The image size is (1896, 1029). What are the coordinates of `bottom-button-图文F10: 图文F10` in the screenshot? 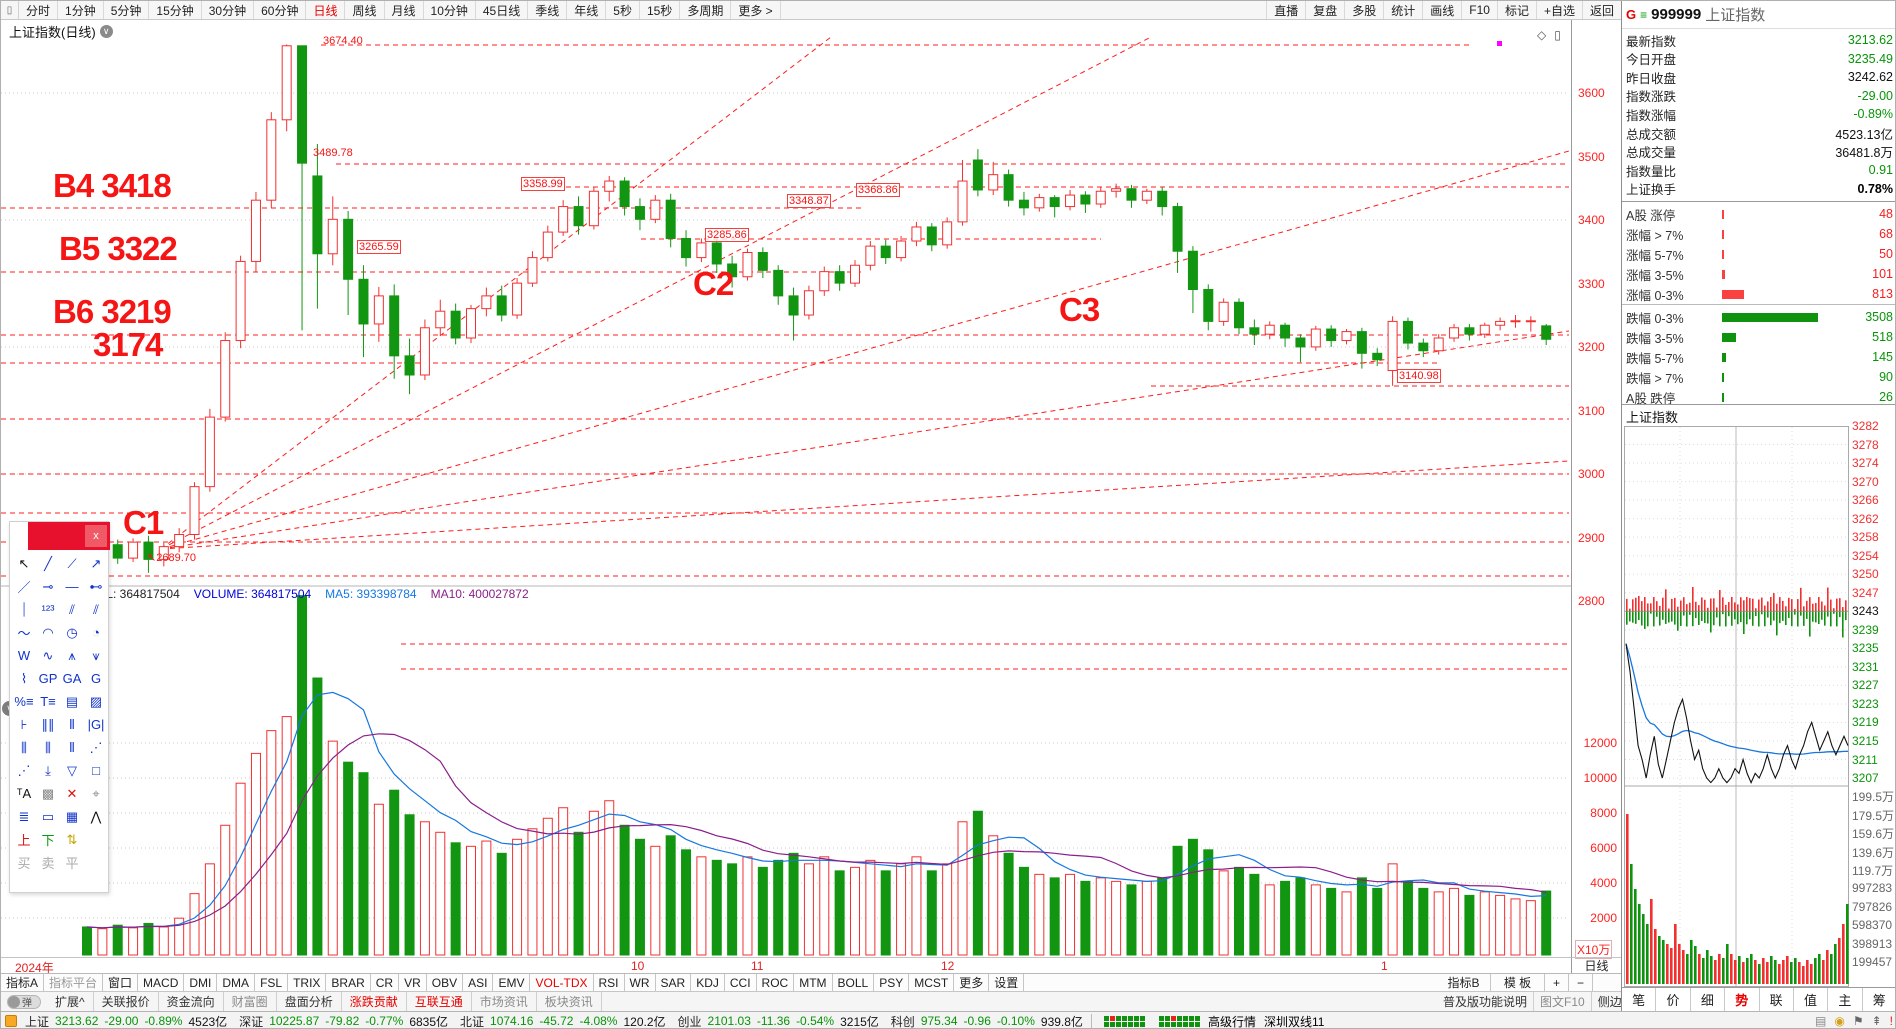 It's located at (1563, 1001).